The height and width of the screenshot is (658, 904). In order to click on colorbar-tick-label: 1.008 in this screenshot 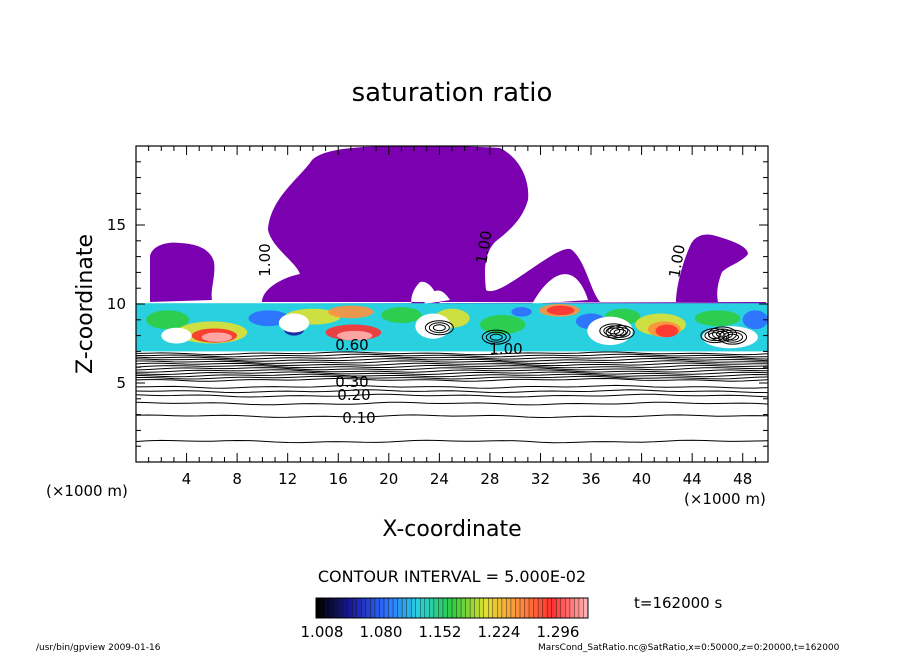, I will do `click(322, 632)`.